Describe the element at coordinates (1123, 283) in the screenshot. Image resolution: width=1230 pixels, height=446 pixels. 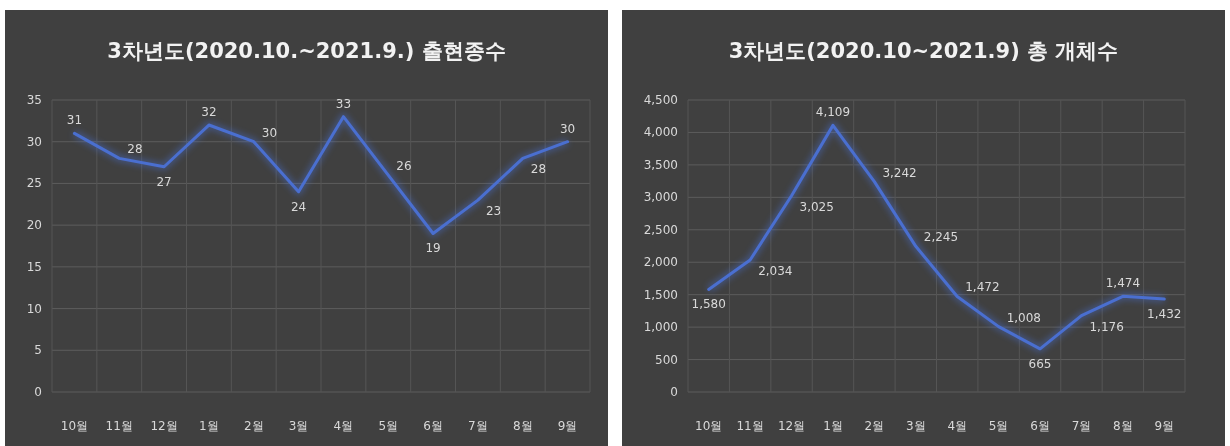
I see `data-label: 1,474` at that location.